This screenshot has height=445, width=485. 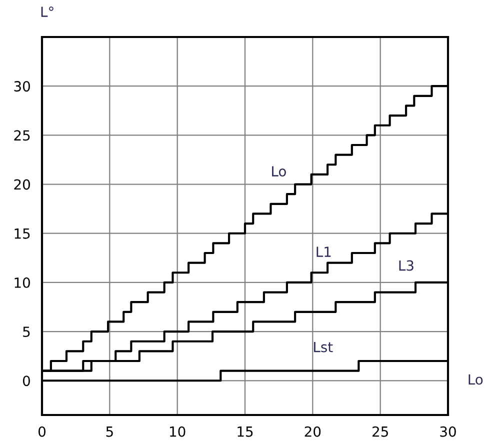 I want to click on series-label: L3, so click(x=406, y=265).